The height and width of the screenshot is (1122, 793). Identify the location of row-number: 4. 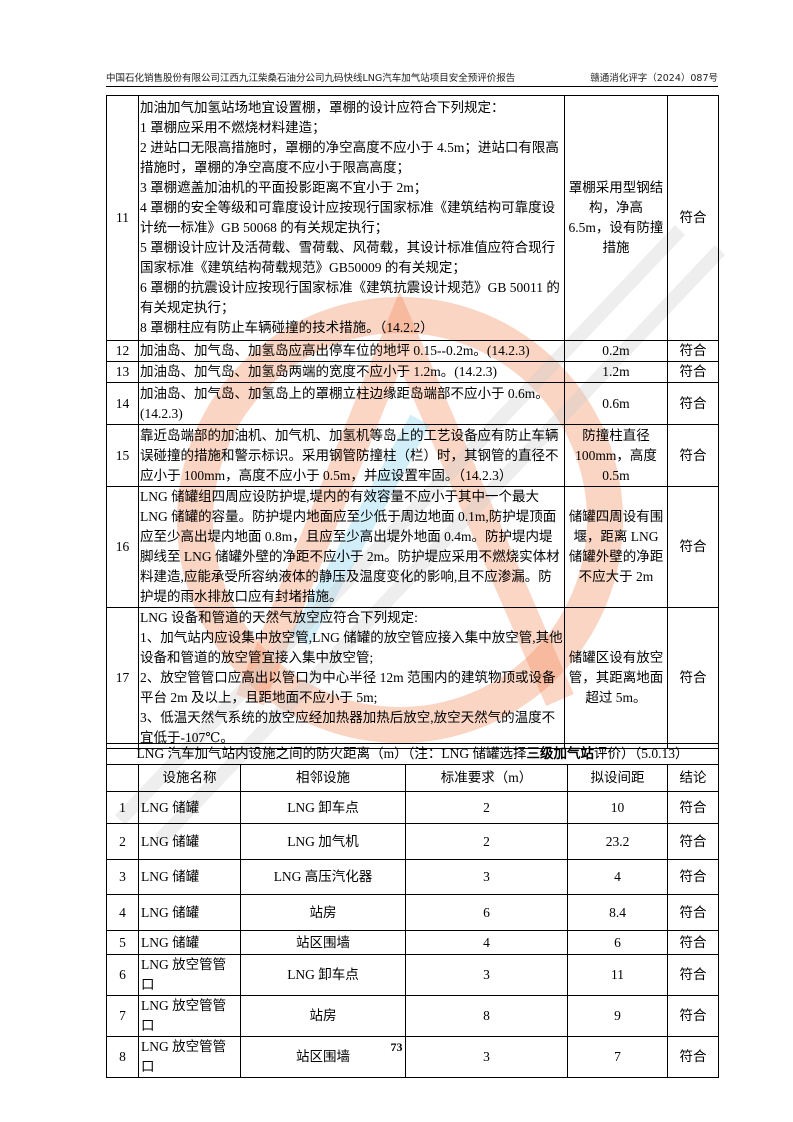
(122, 912).